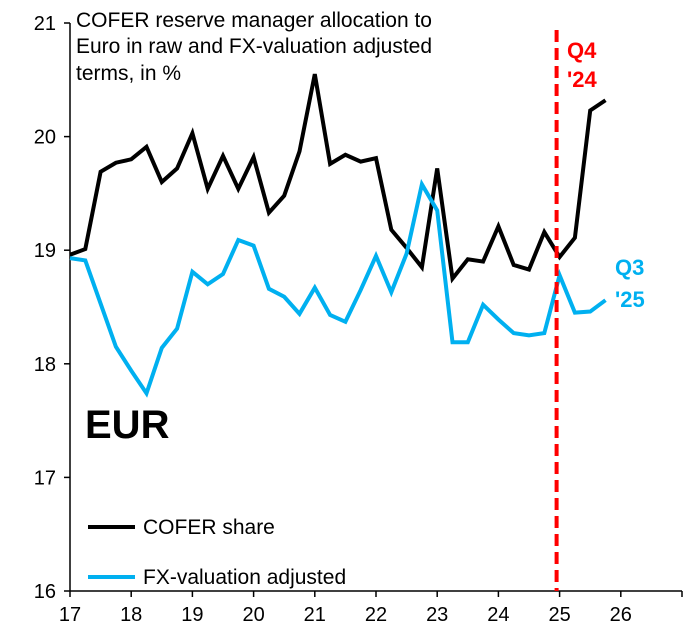 The height and width of the screenshot is (641, 697). Describe the element at coordinates (582, 50) in the screenshot. I see `annotation-q4: Q4` at that location.